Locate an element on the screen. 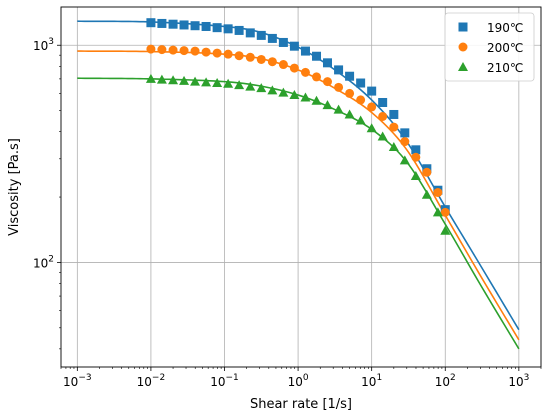 The height and width of the screenshot is (416, 550). y-axis-label: Viscosity [Pa.s] is located at coordinates (14, 187).